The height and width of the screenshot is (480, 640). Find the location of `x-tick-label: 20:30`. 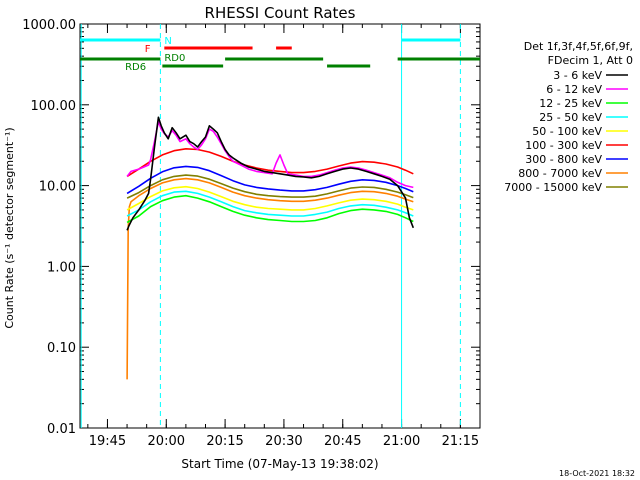

x-tick-label: 20:30 is located at coordinates (283, 441).